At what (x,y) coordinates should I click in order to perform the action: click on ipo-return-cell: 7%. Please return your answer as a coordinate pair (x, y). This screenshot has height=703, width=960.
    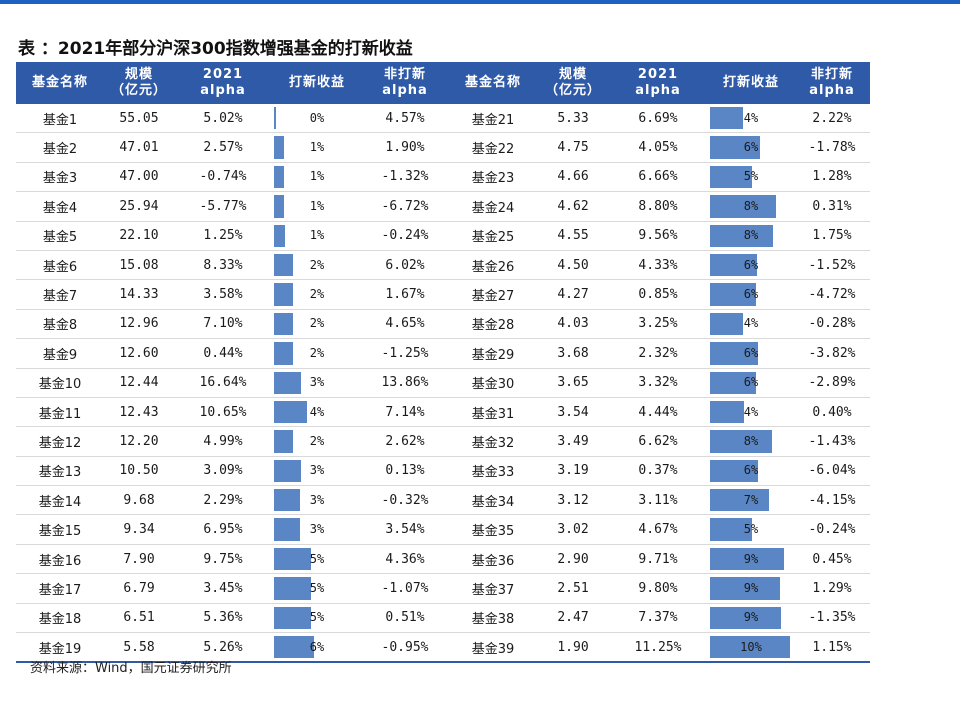
    Looking at the image, I should click on (751, 500).